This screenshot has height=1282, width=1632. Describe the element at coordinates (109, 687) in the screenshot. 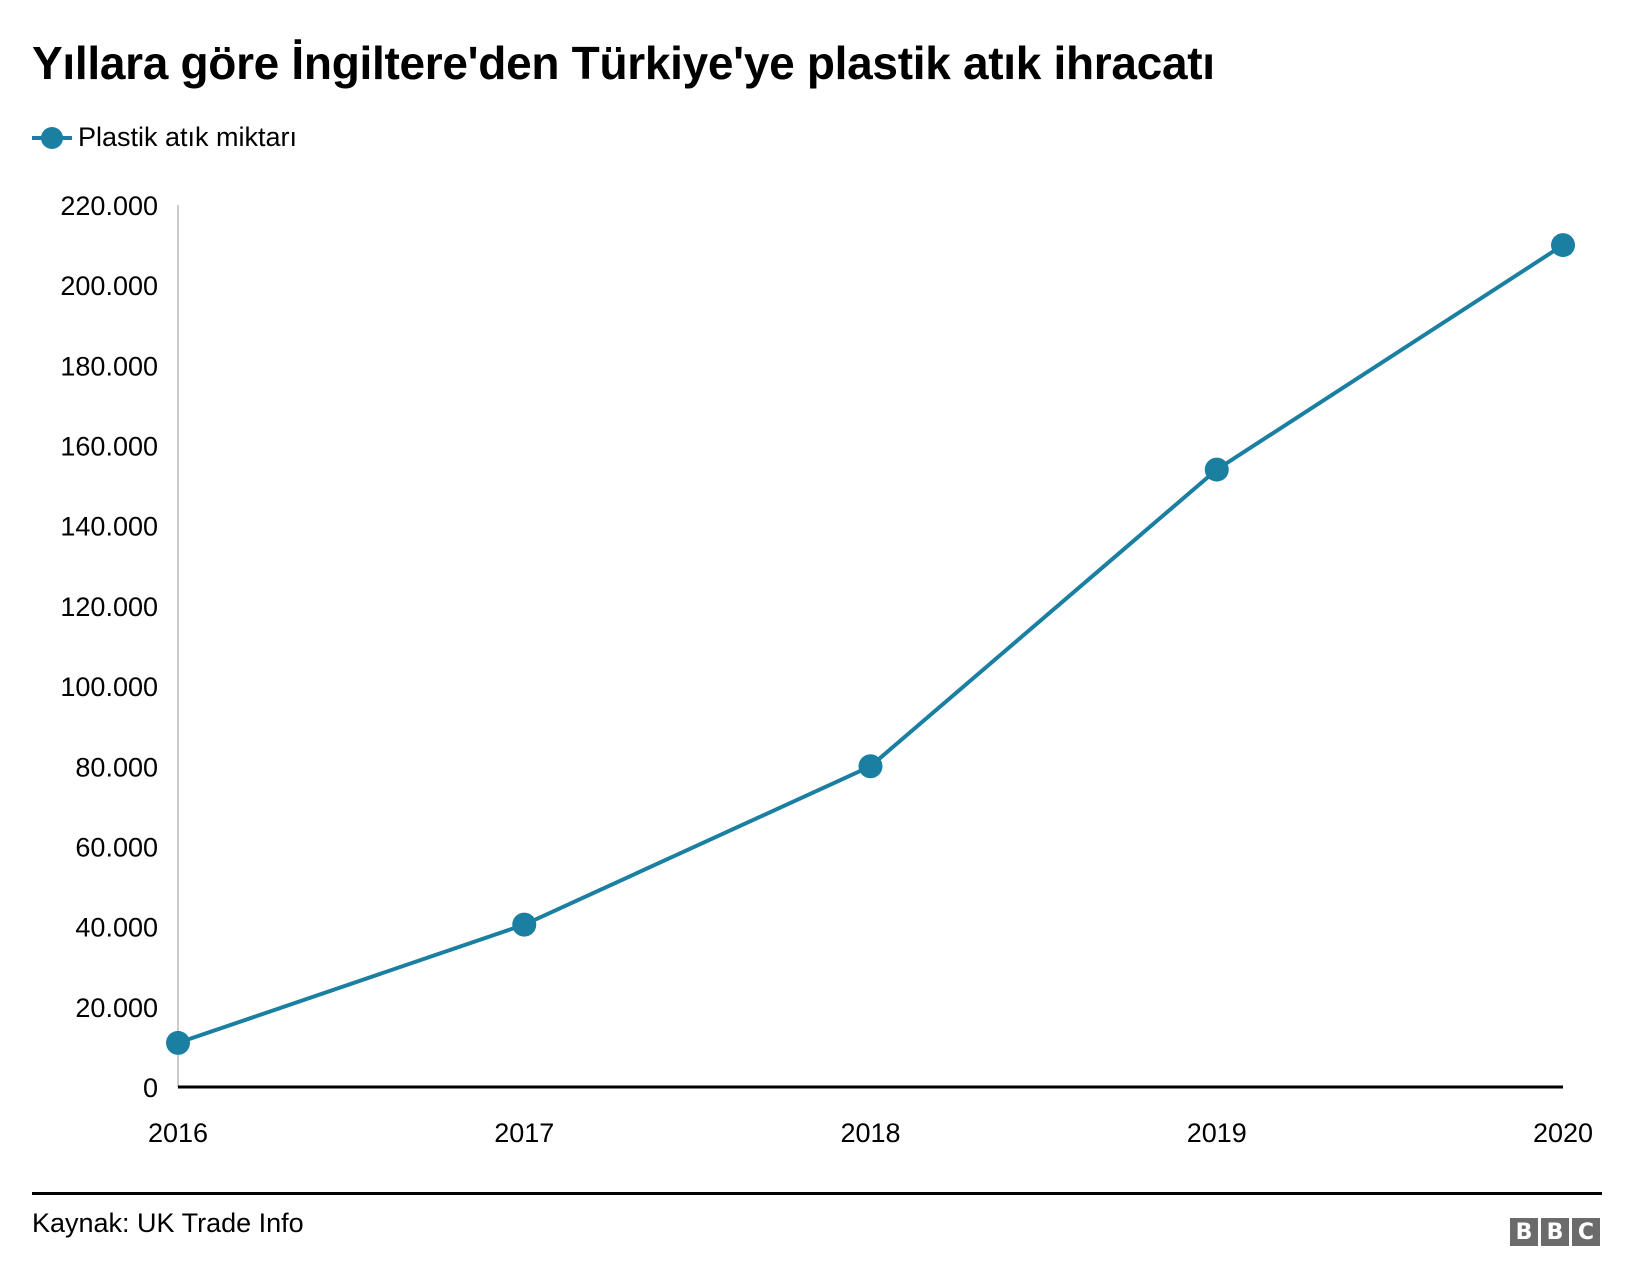

I see `y-tick-label: 100.000` at that location.